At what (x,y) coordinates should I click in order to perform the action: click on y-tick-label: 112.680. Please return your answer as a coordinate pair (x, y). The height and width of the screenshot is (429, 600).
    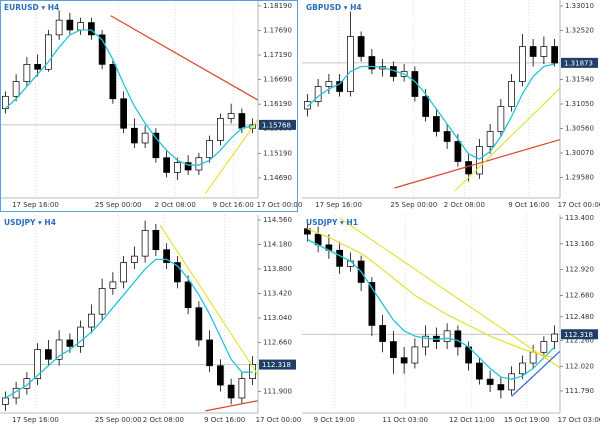
    Looking at the image, I should click on (579, 295).